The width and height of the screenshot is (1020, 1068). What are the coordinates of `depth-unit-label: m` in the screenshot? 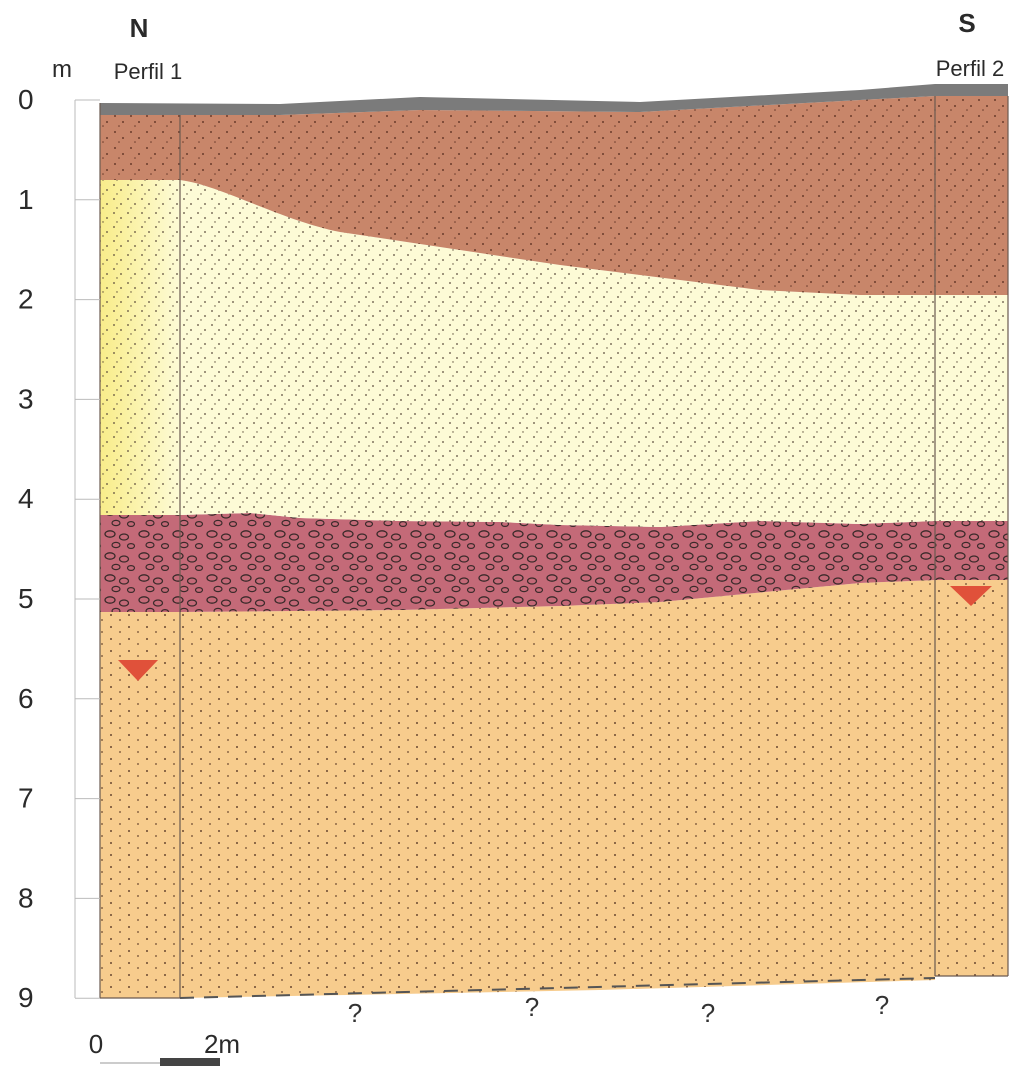 It's located at (62, 69).